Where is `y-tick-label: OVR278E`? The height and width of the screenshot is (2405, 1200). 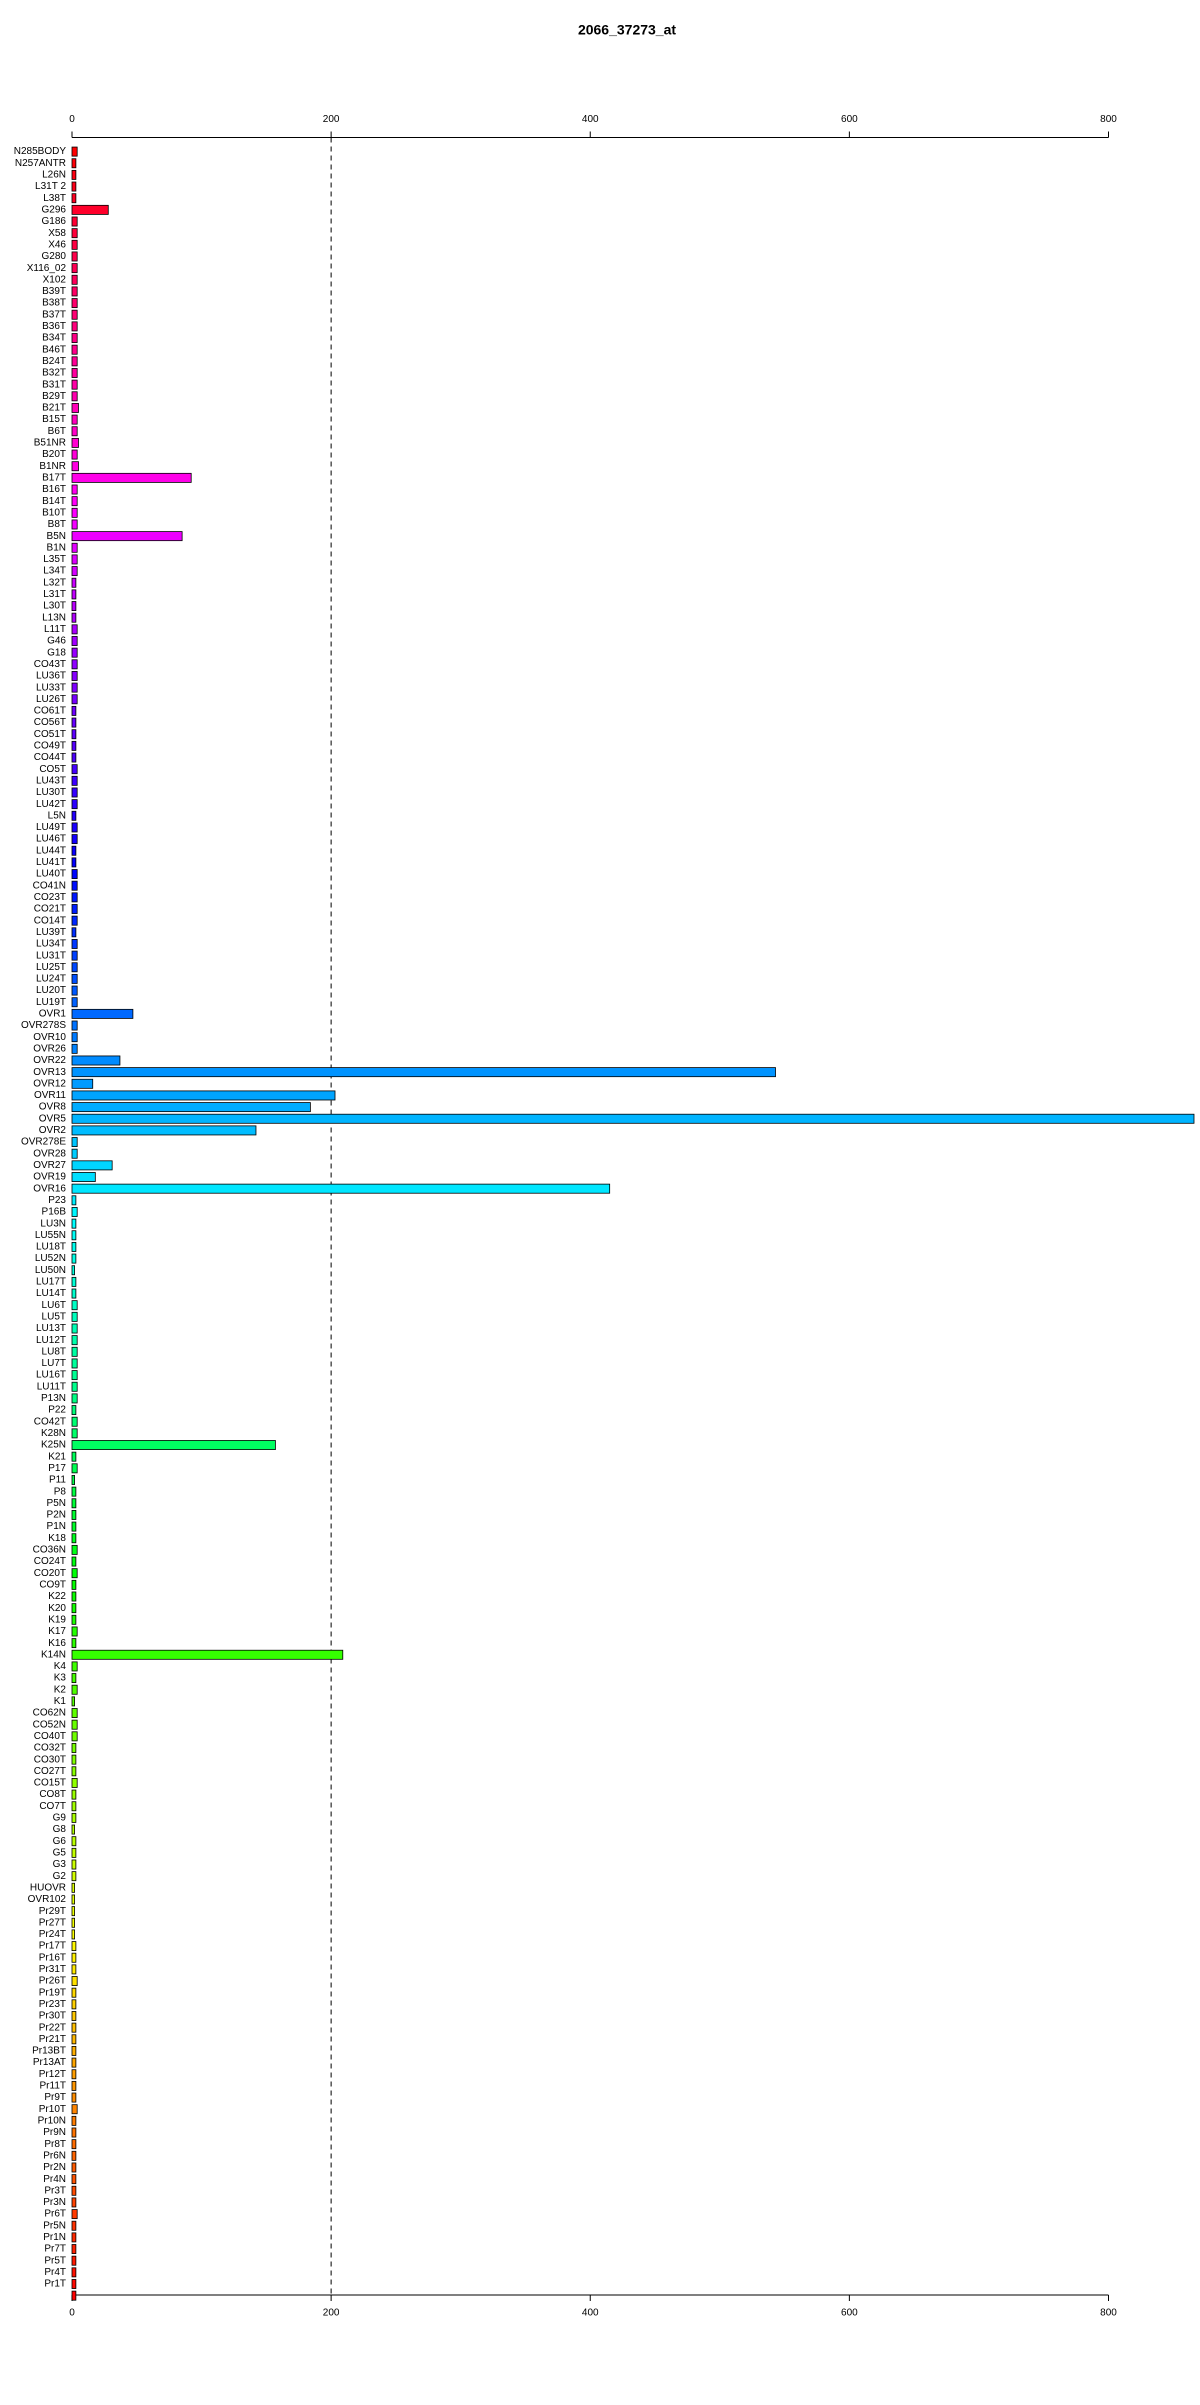
y-tick-label: OVR278E is located at coordinates (43, 1142).